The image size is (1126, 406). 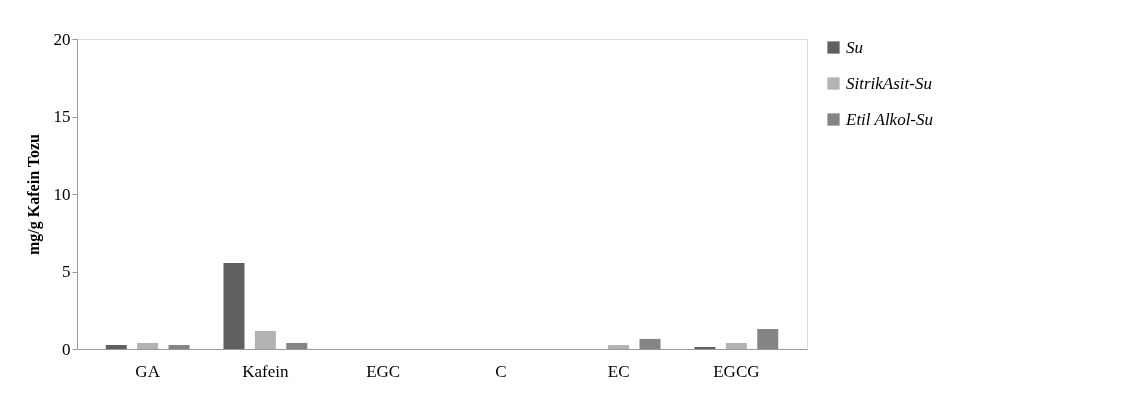 I want to click on legend-label: SitrikAsit-Su, so click(x=889, y=83).